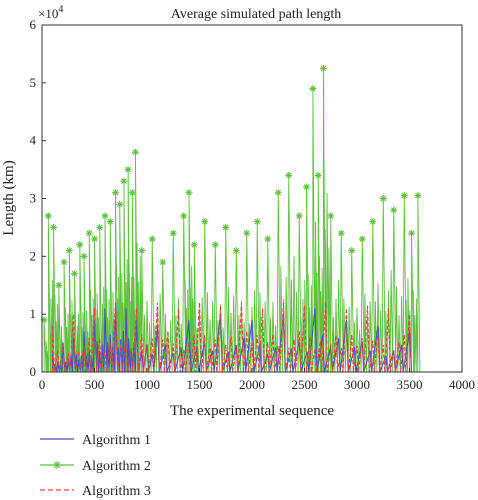 This screenshot has height=500, width=478. I want to click on y-multiplier-exp: 4, so click(60, 9).